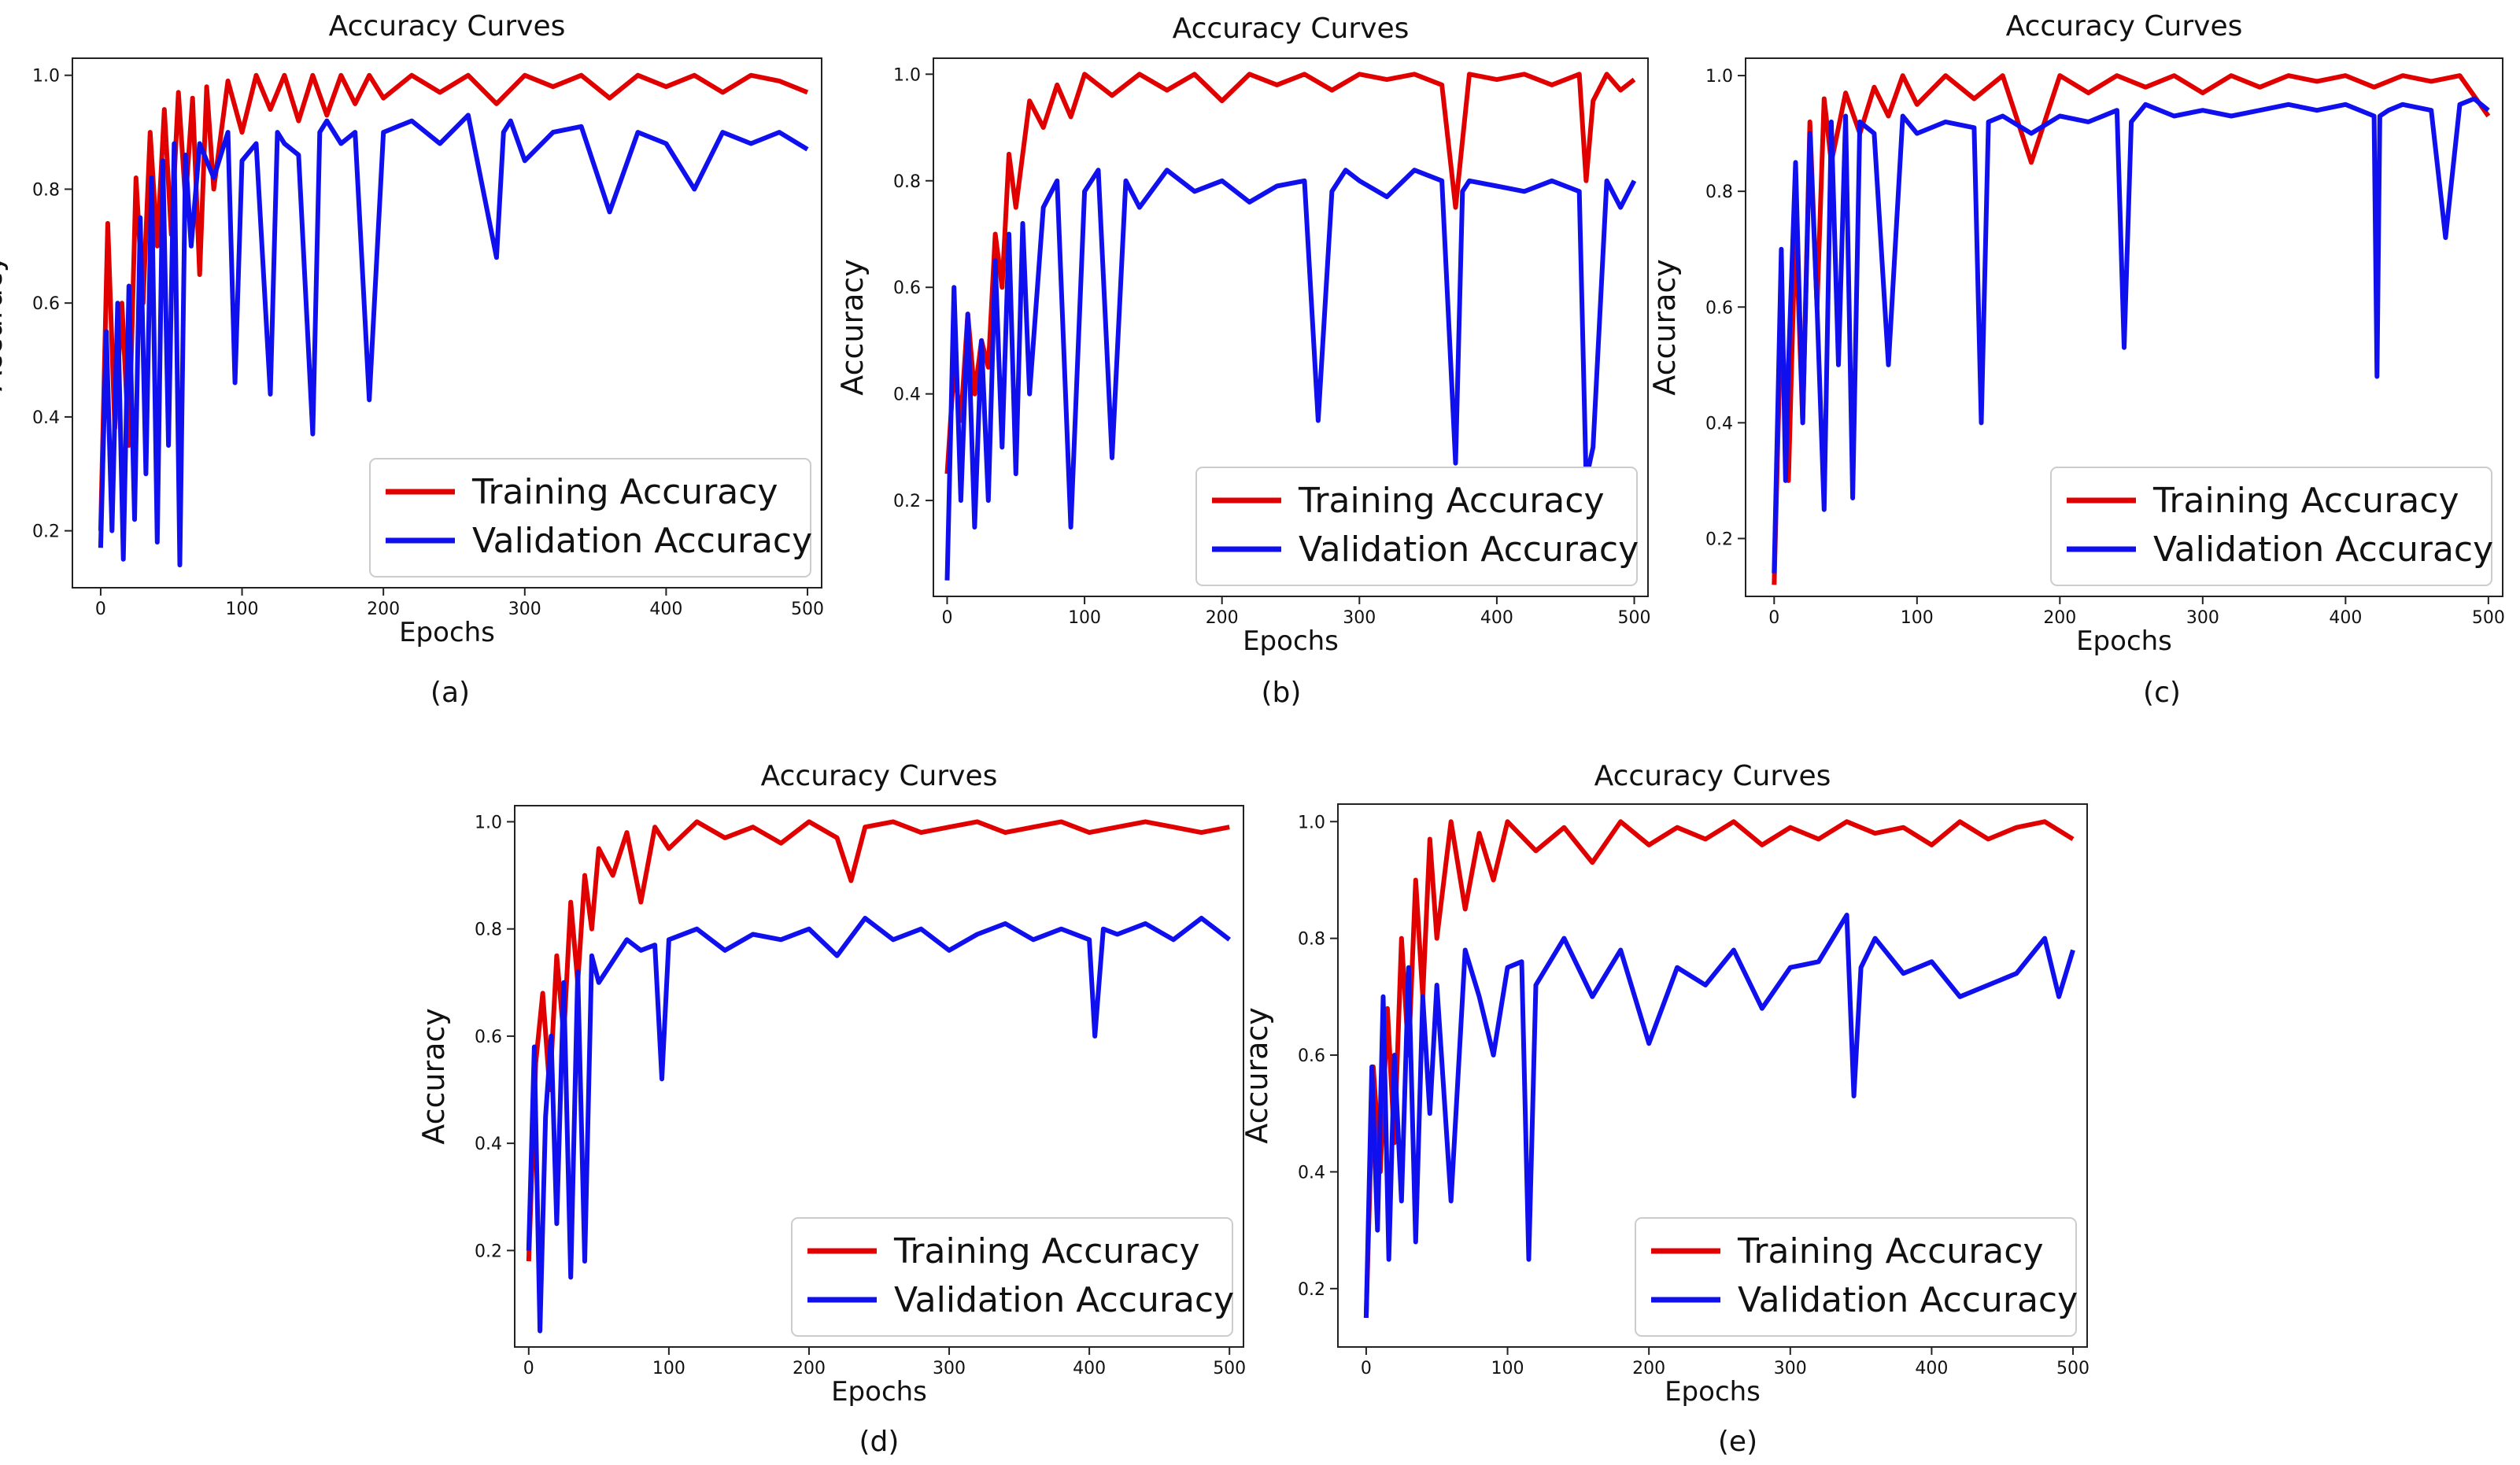 This screenshot has width=2520, height=1465. Describe the element at coordinates (1737, 1442) in the screenshot. I see `panel-caption: (e)` at that location.